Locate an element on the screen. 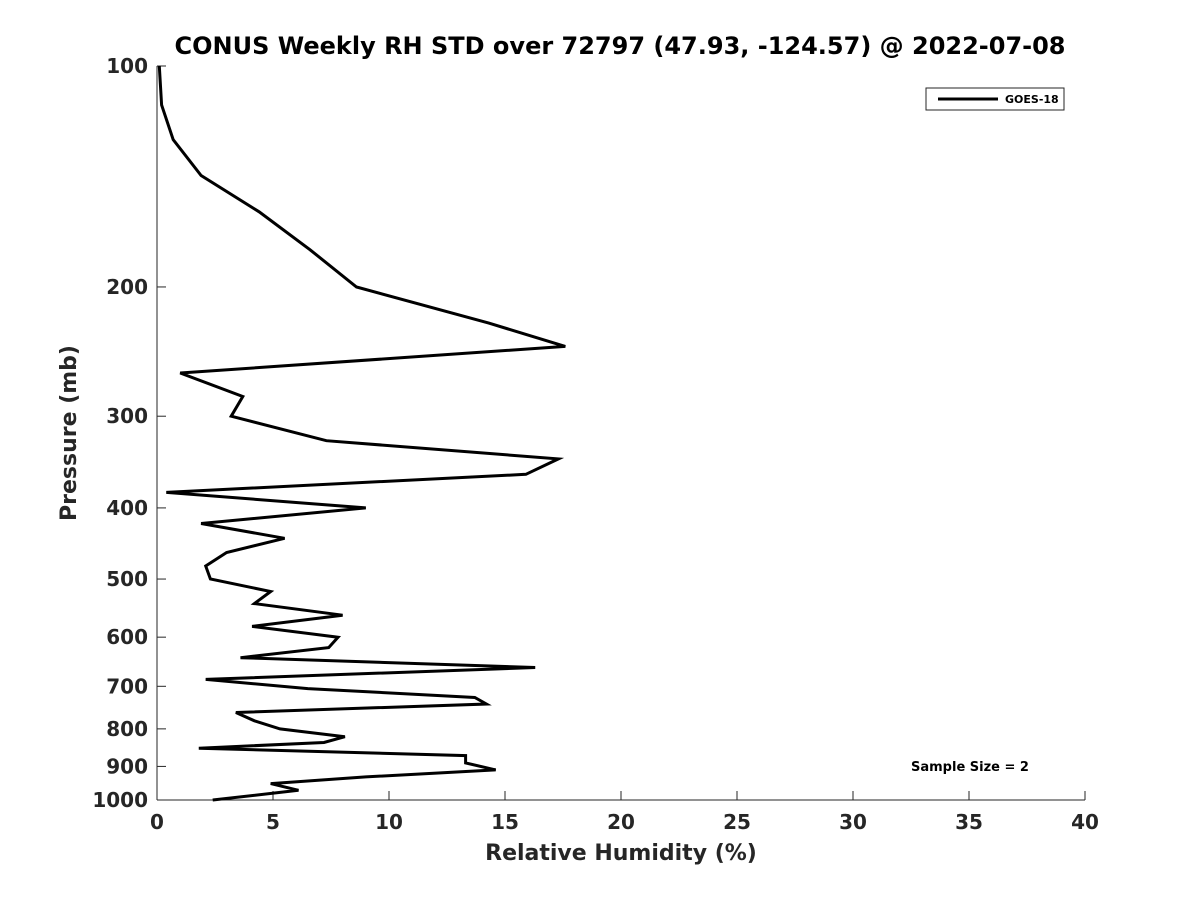 The width and height of the screenshot is (1200, 900). sample-size-annotation: Sample Size = 2 is located at coordinates (970, 767).